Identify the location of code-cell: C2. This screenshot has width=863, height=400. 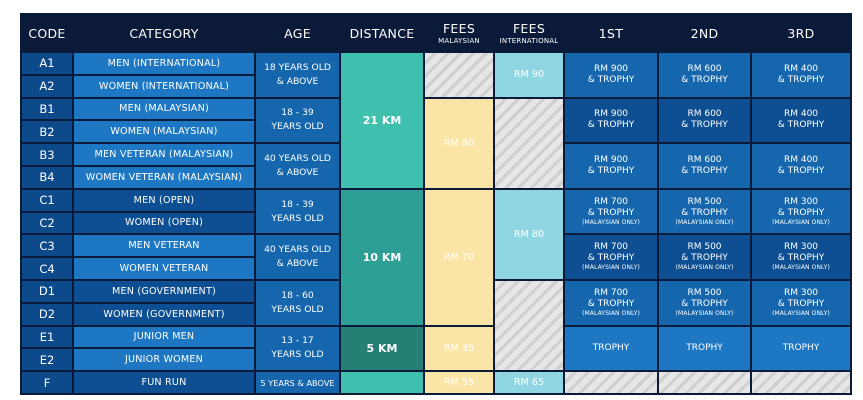
(47, 223).